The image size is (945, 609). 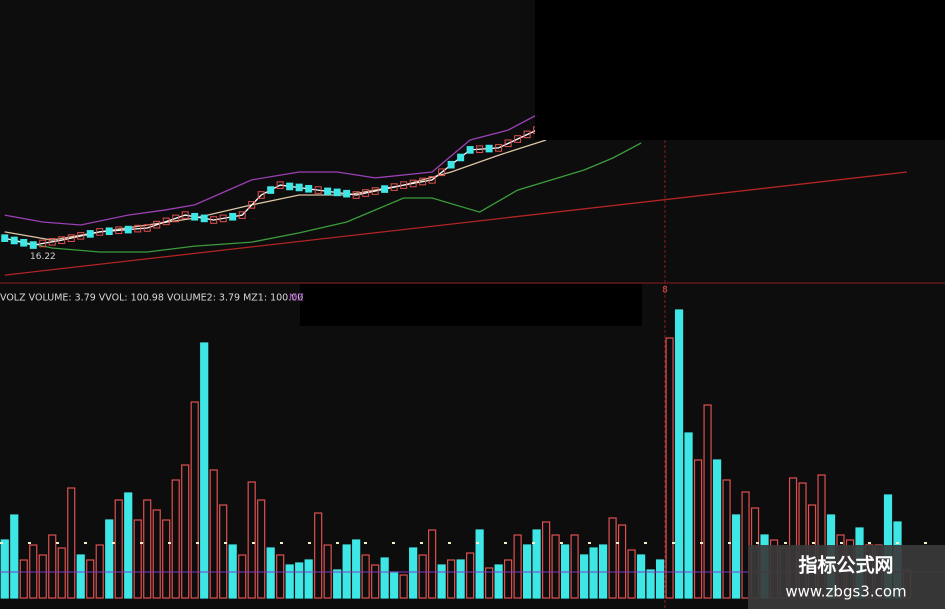 I want to click on redaction, so click(x=471, y=305).